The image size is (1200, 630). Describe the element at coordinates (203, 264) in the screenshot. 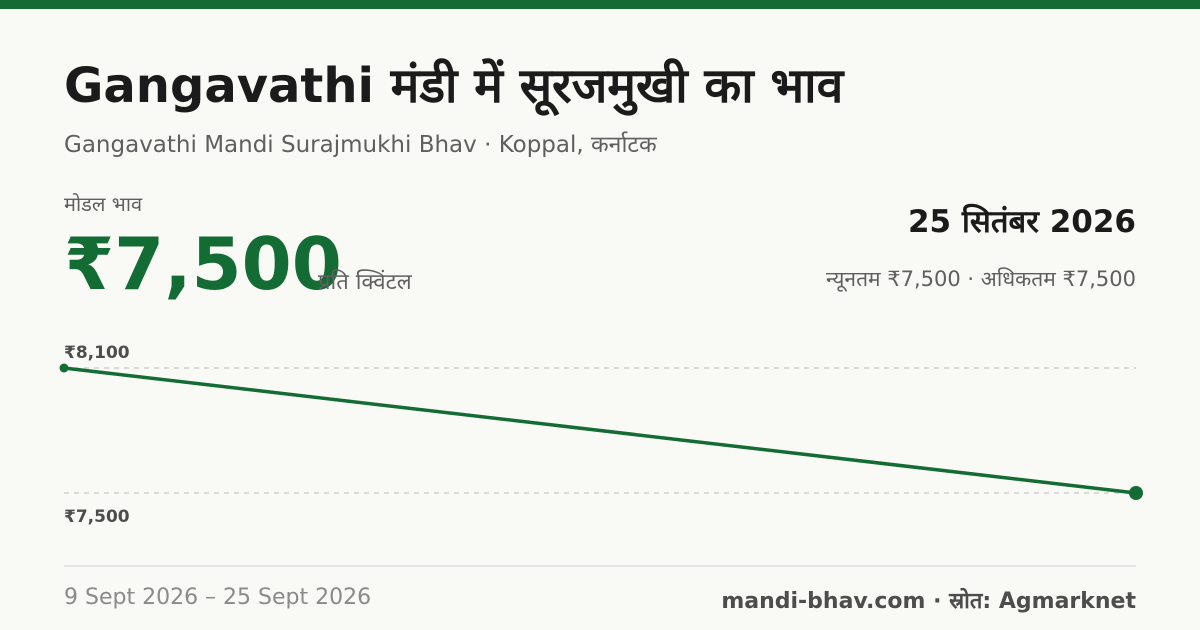

I see `modal-price-value: ₹7,500` at that location.